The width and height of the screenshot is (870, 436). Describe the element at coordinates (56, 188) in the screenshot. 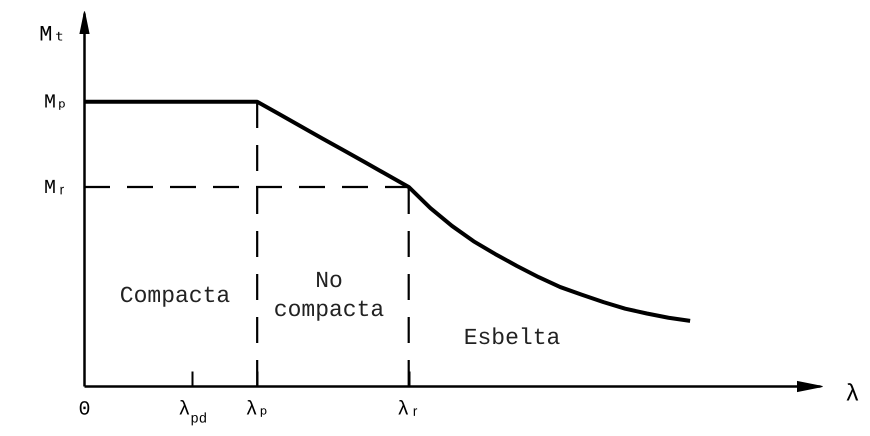

I see `annotation: Mᵣ` at that location.